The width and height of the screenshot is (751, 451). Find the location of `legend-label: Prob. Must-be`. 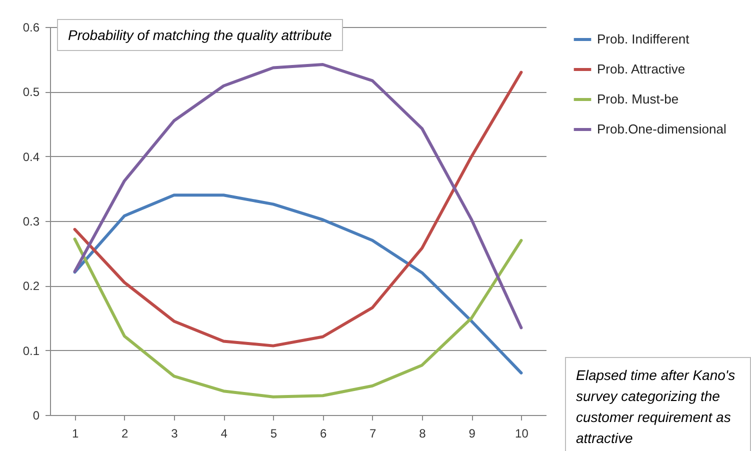

legend-label: Prob. Must-be is located at coordinates (638, 99).